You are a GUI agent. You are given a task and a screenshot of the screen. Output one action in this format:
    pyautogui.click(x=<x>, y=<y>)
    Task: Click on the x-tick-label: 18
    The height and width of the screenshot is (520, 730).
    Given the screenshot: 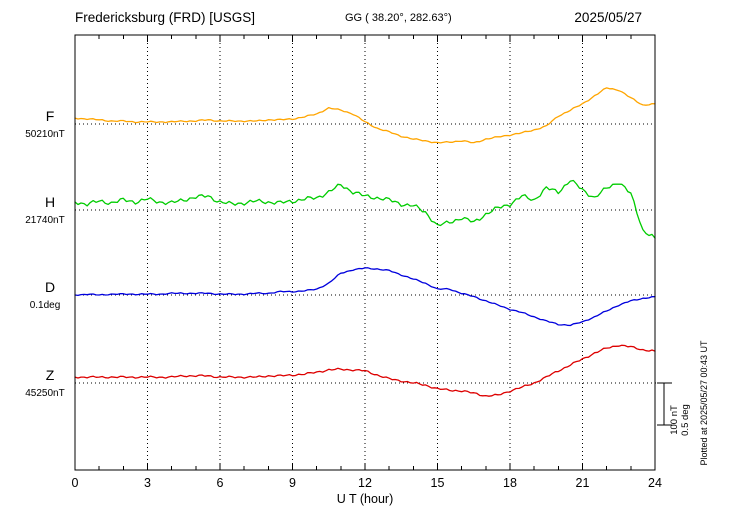 What is the action you would take?
    pyautogui.click(x=510, y=483)
    